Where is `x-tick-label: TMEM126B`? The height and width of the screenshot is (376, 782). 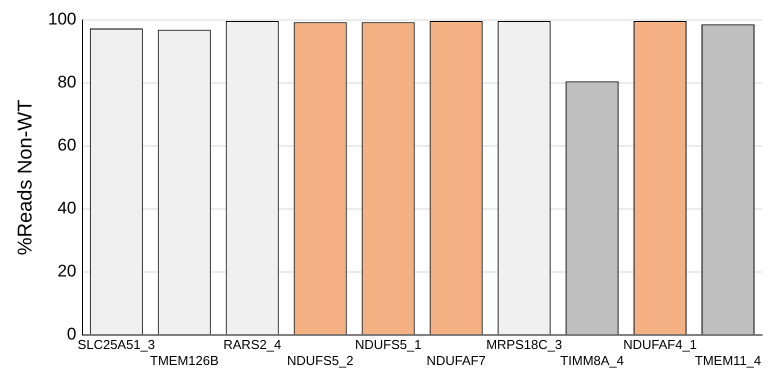
x-tick-label: TMEM126B is located at coordinates (184, 360).